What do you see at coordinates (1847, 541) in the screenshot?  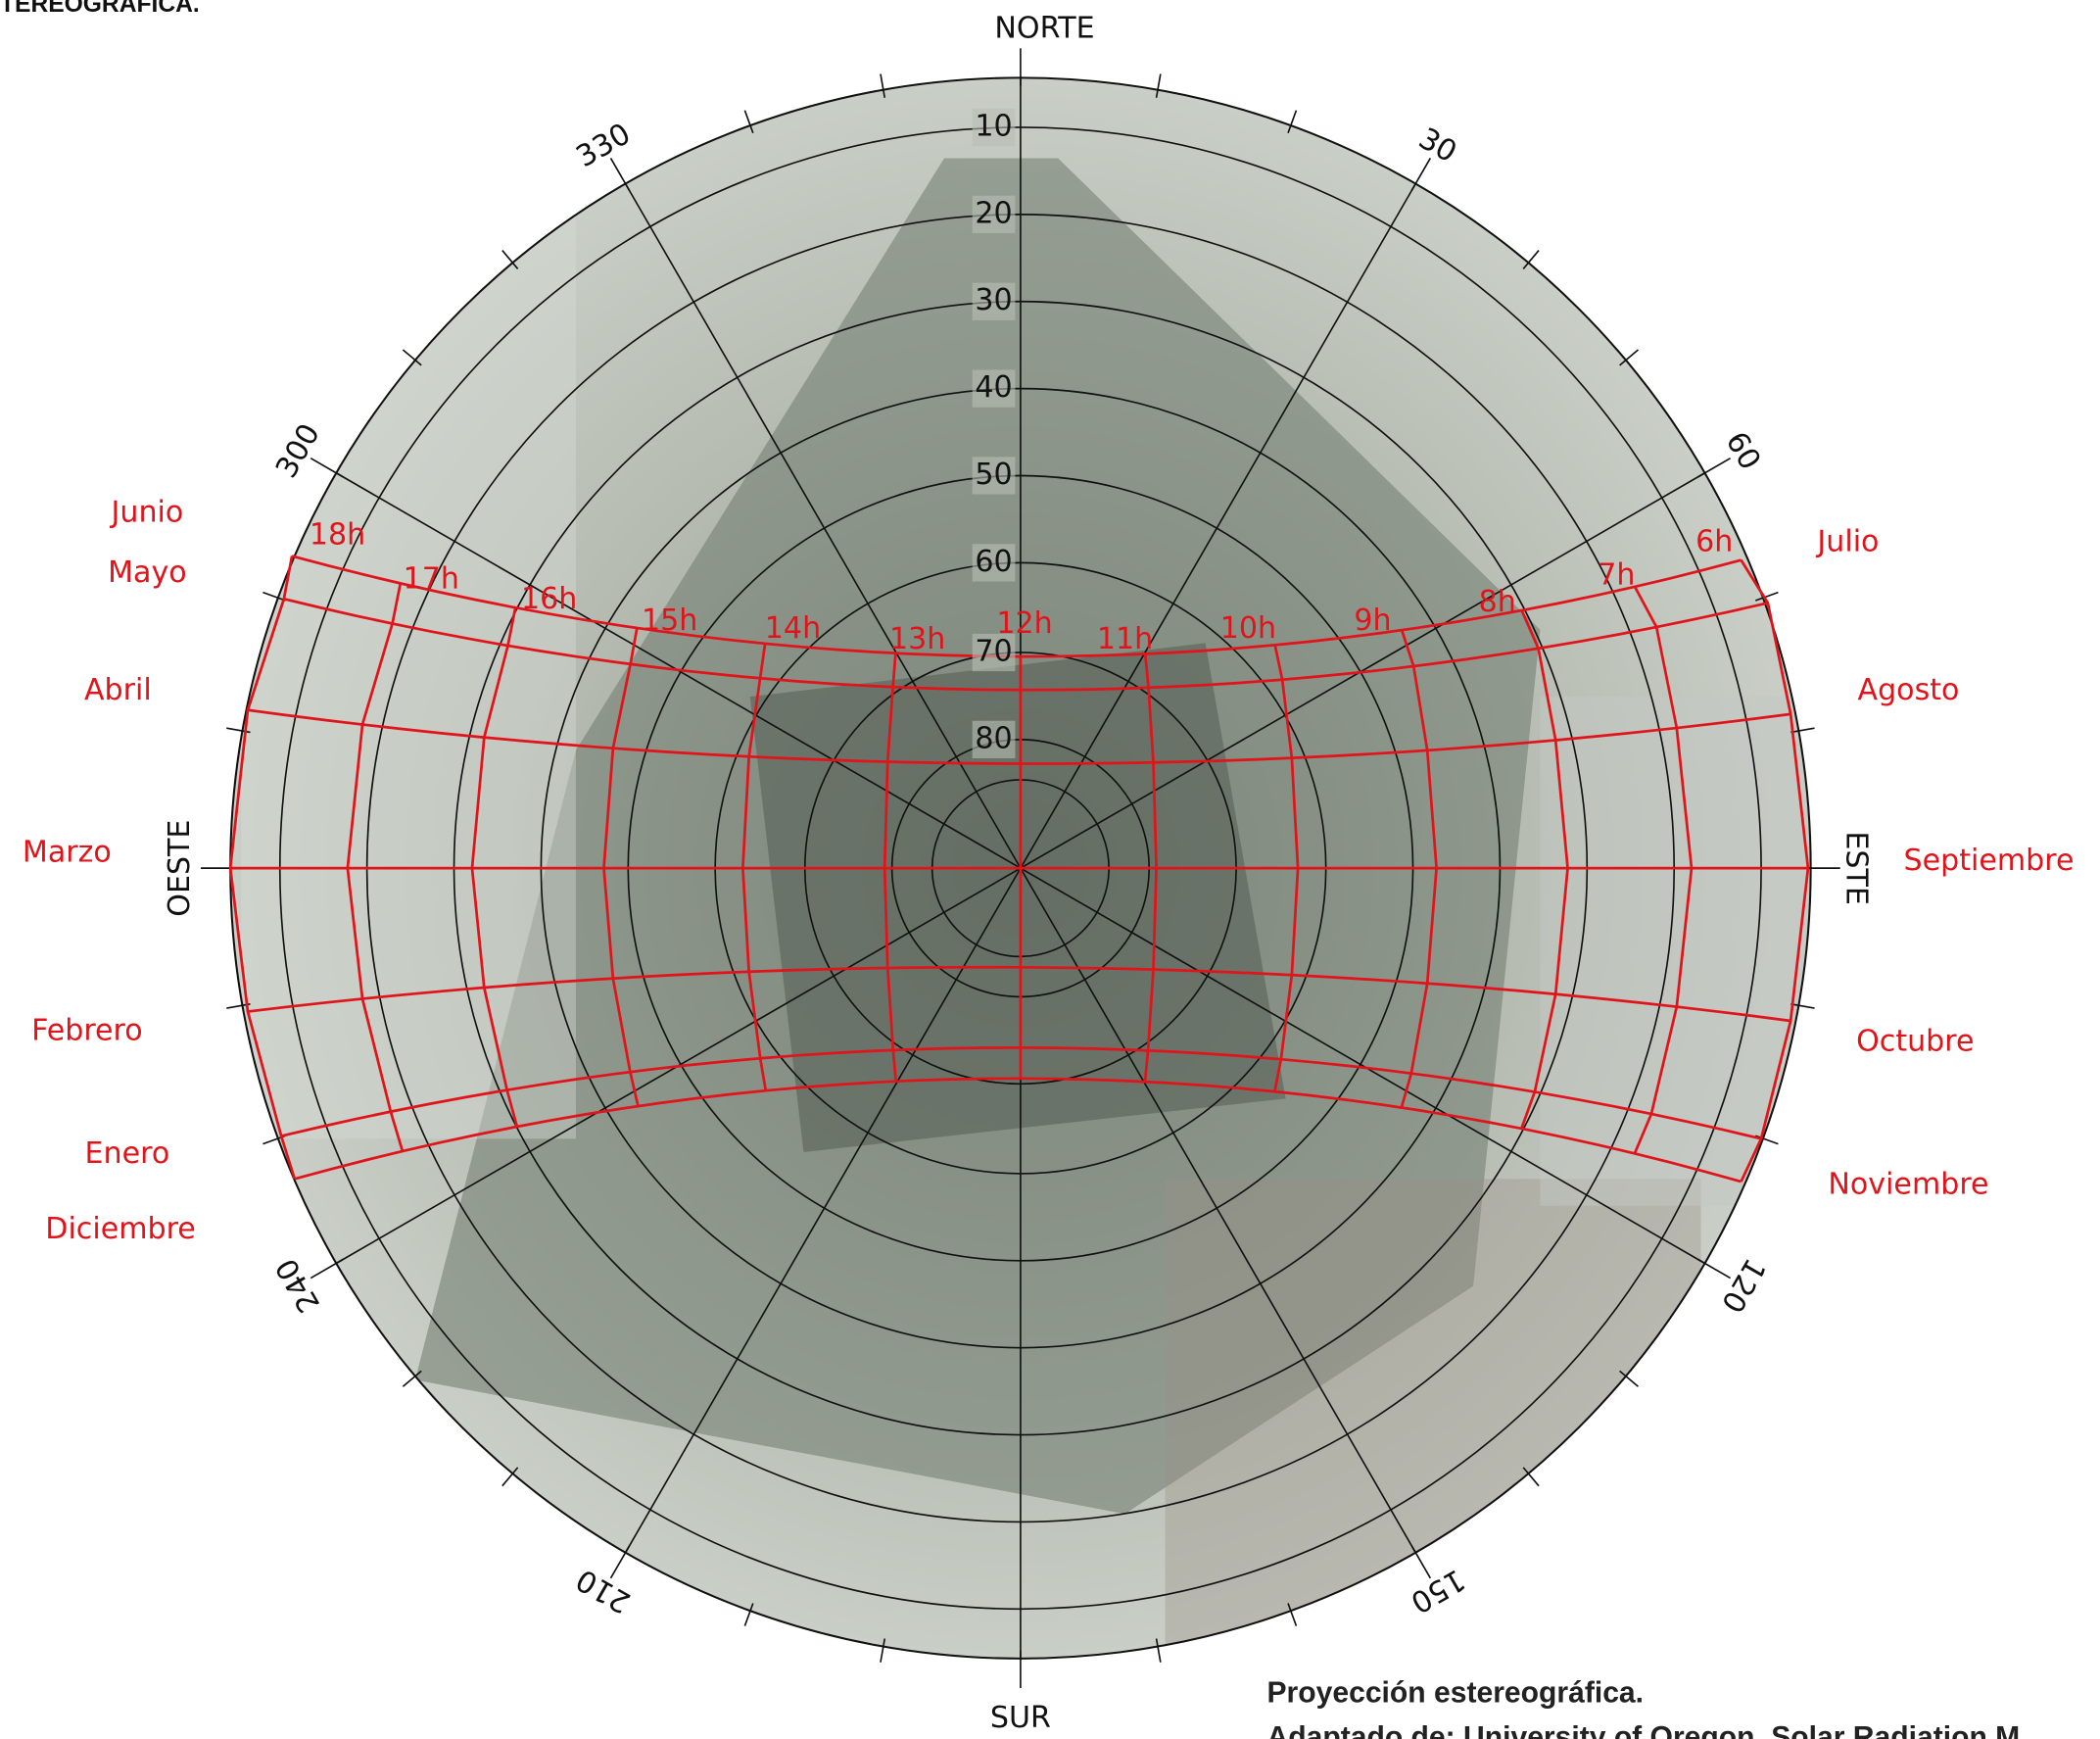 I see `month-label: Julio` at bounding box center [1847, 541].